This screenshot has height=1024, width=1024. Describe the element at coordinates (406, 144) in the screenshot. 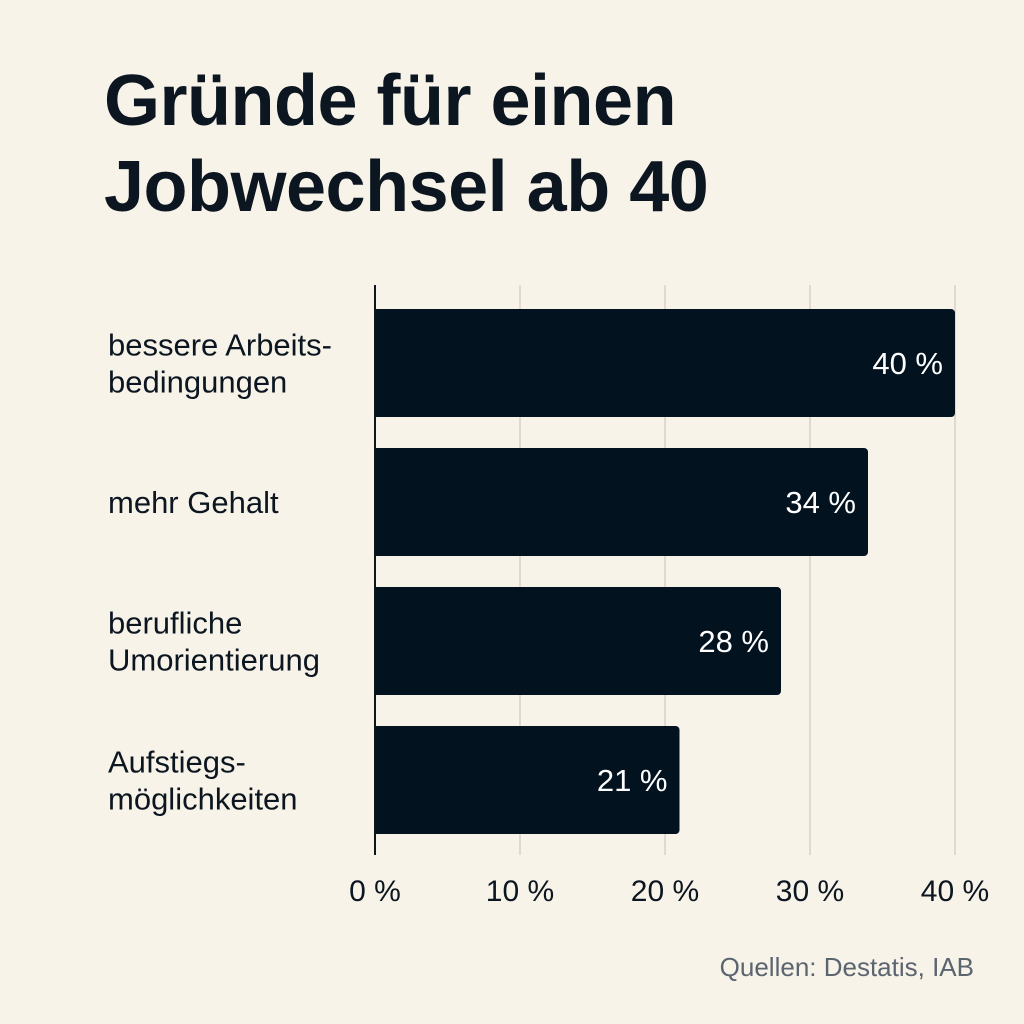

I see `chart-title: Gründe für einen Jobwechsel ab 40` at that location.